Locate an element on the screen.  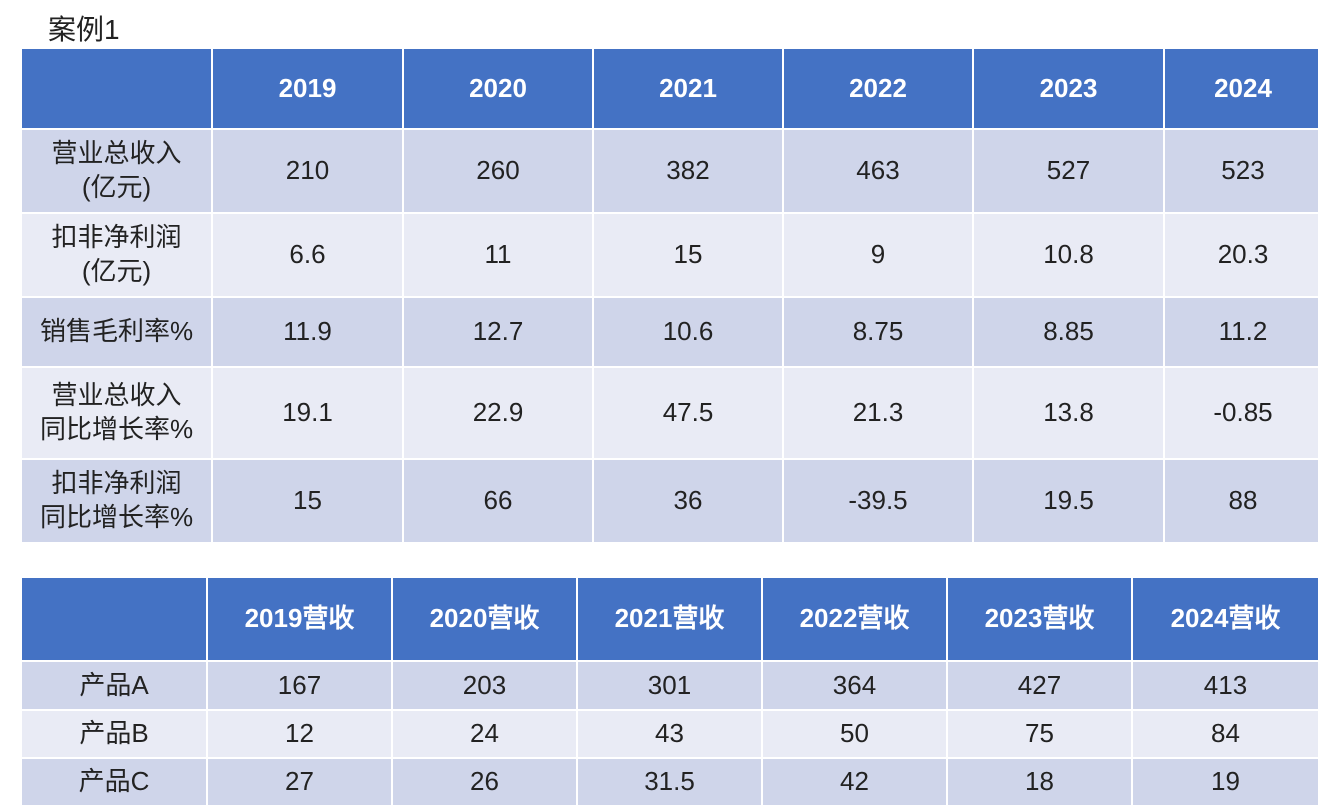
row-label: 产品C is located at coordinates (114, 782).